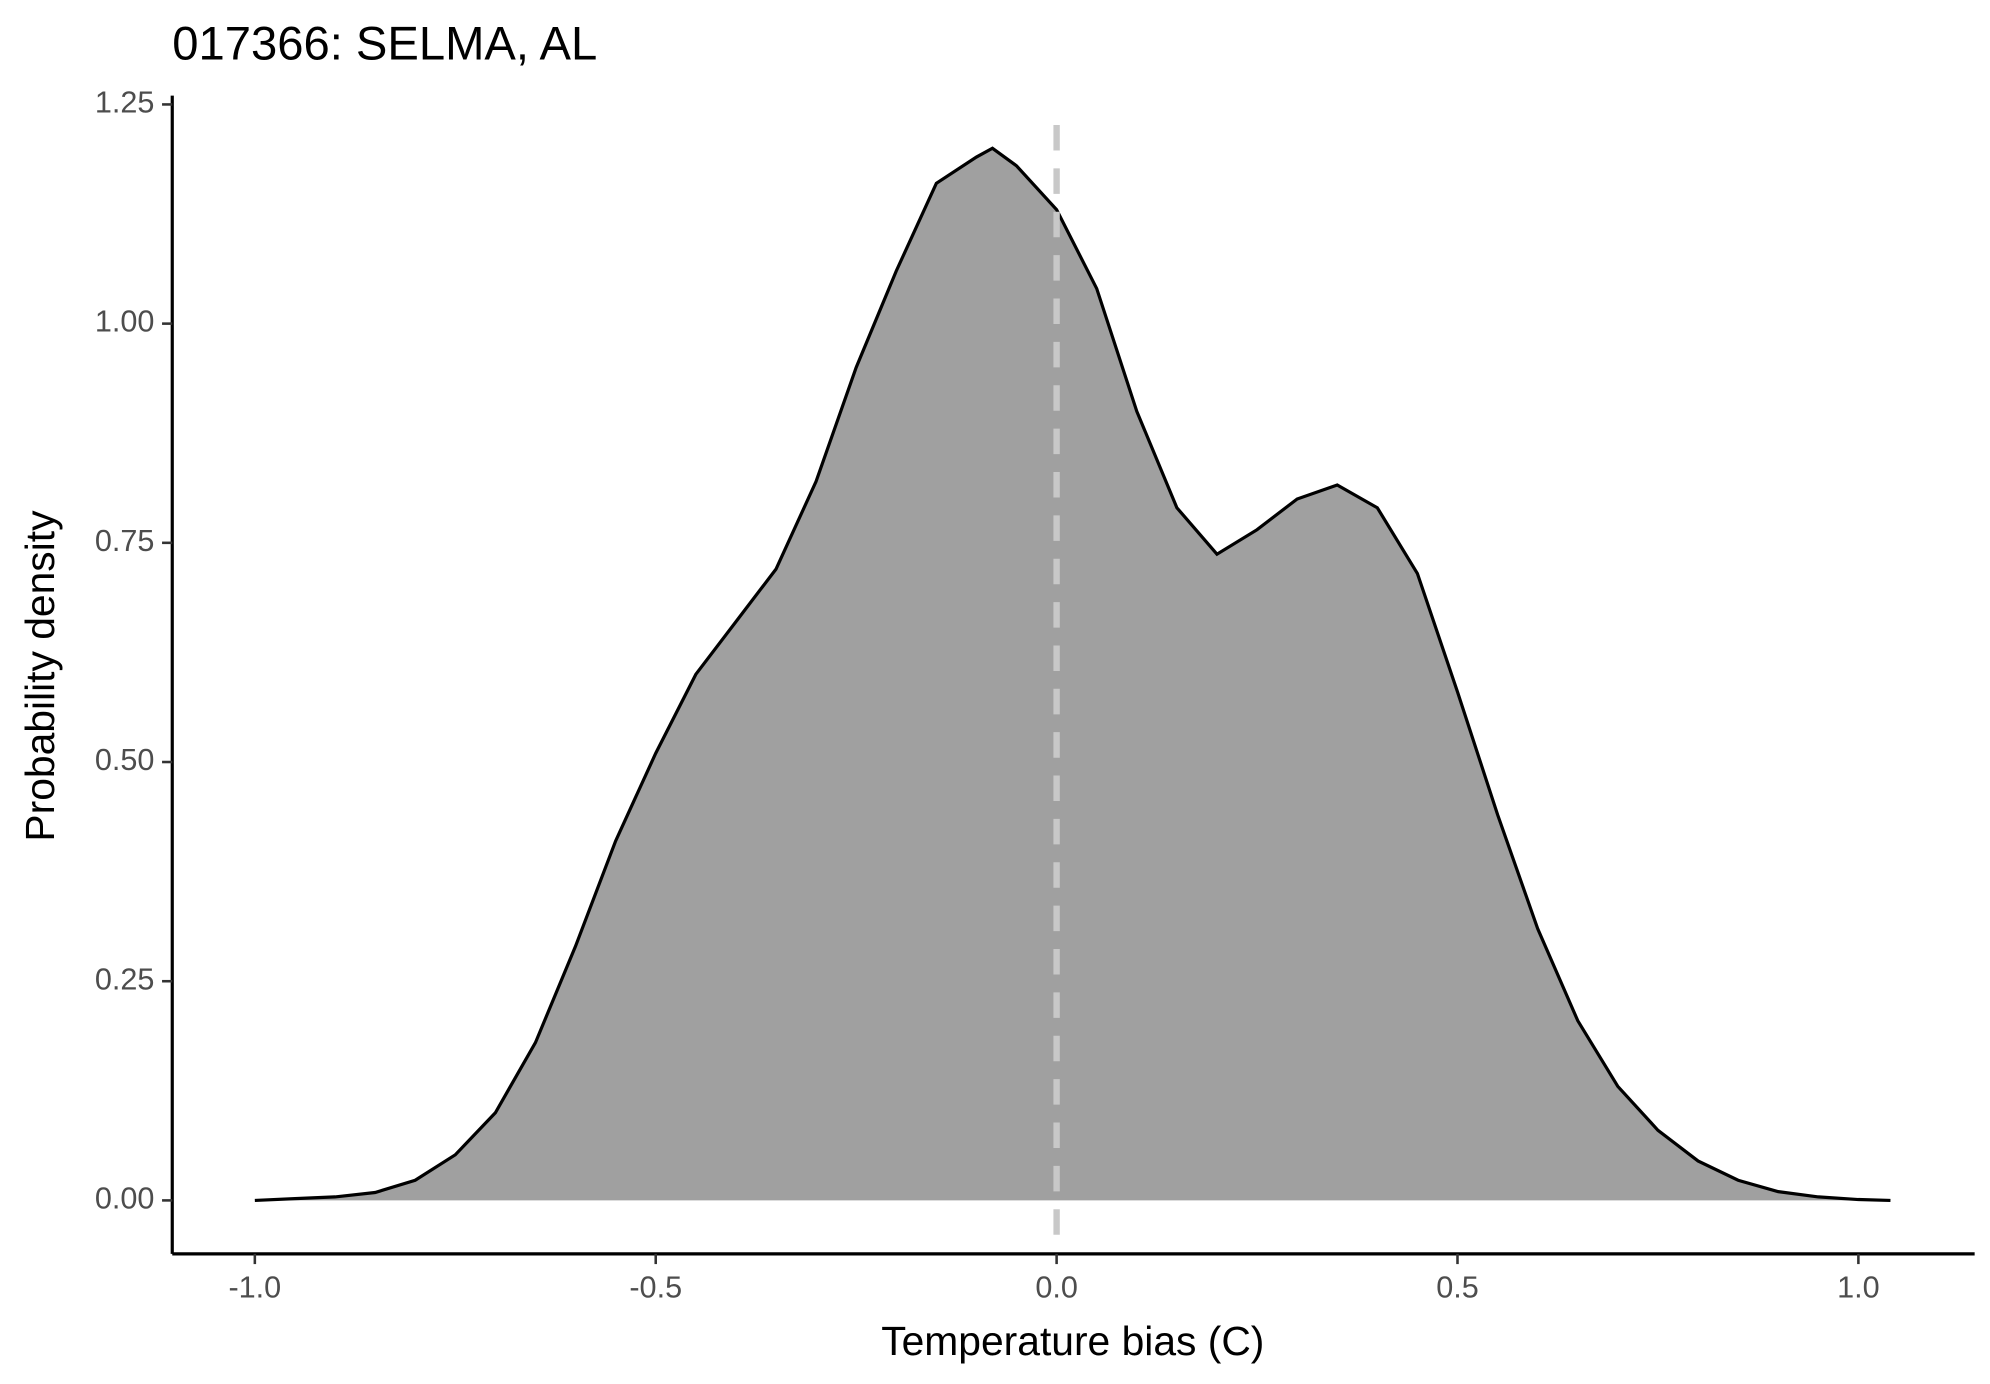  I want to click on x-tick-label: -0.5, so click(655, 1288).